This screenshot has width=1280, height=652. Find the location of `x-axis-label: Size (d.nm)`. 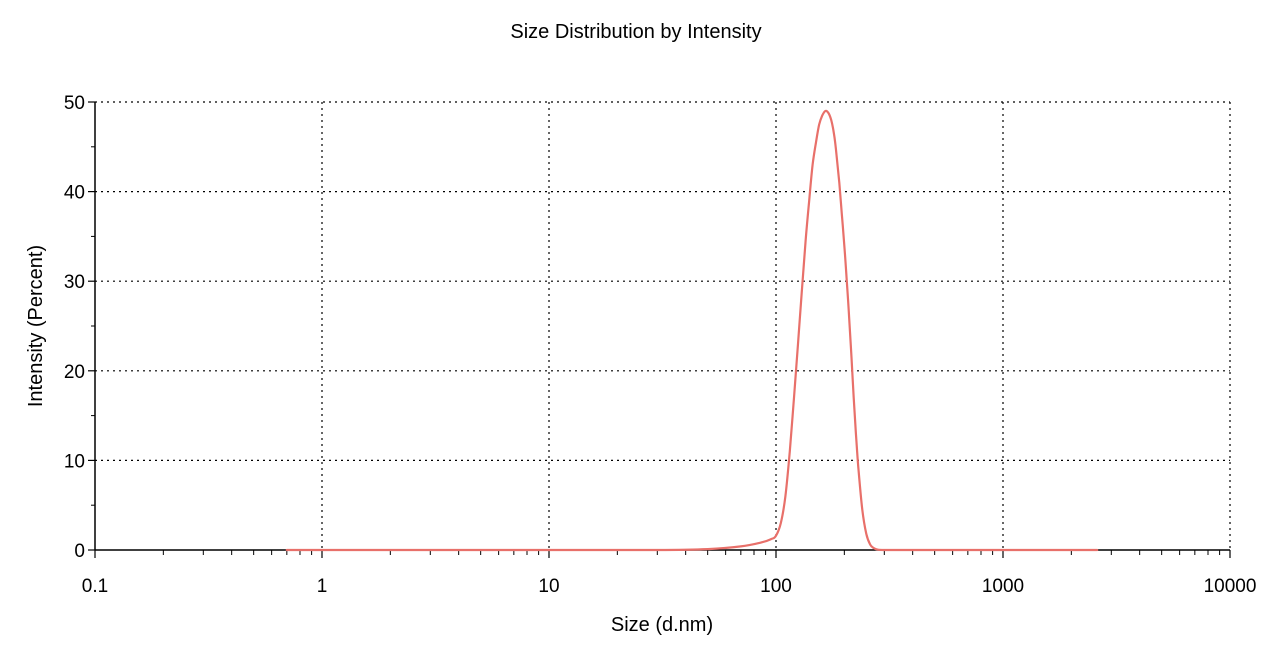

x-axis-label: Size (d.nm) is located at coordinates (662, 625).